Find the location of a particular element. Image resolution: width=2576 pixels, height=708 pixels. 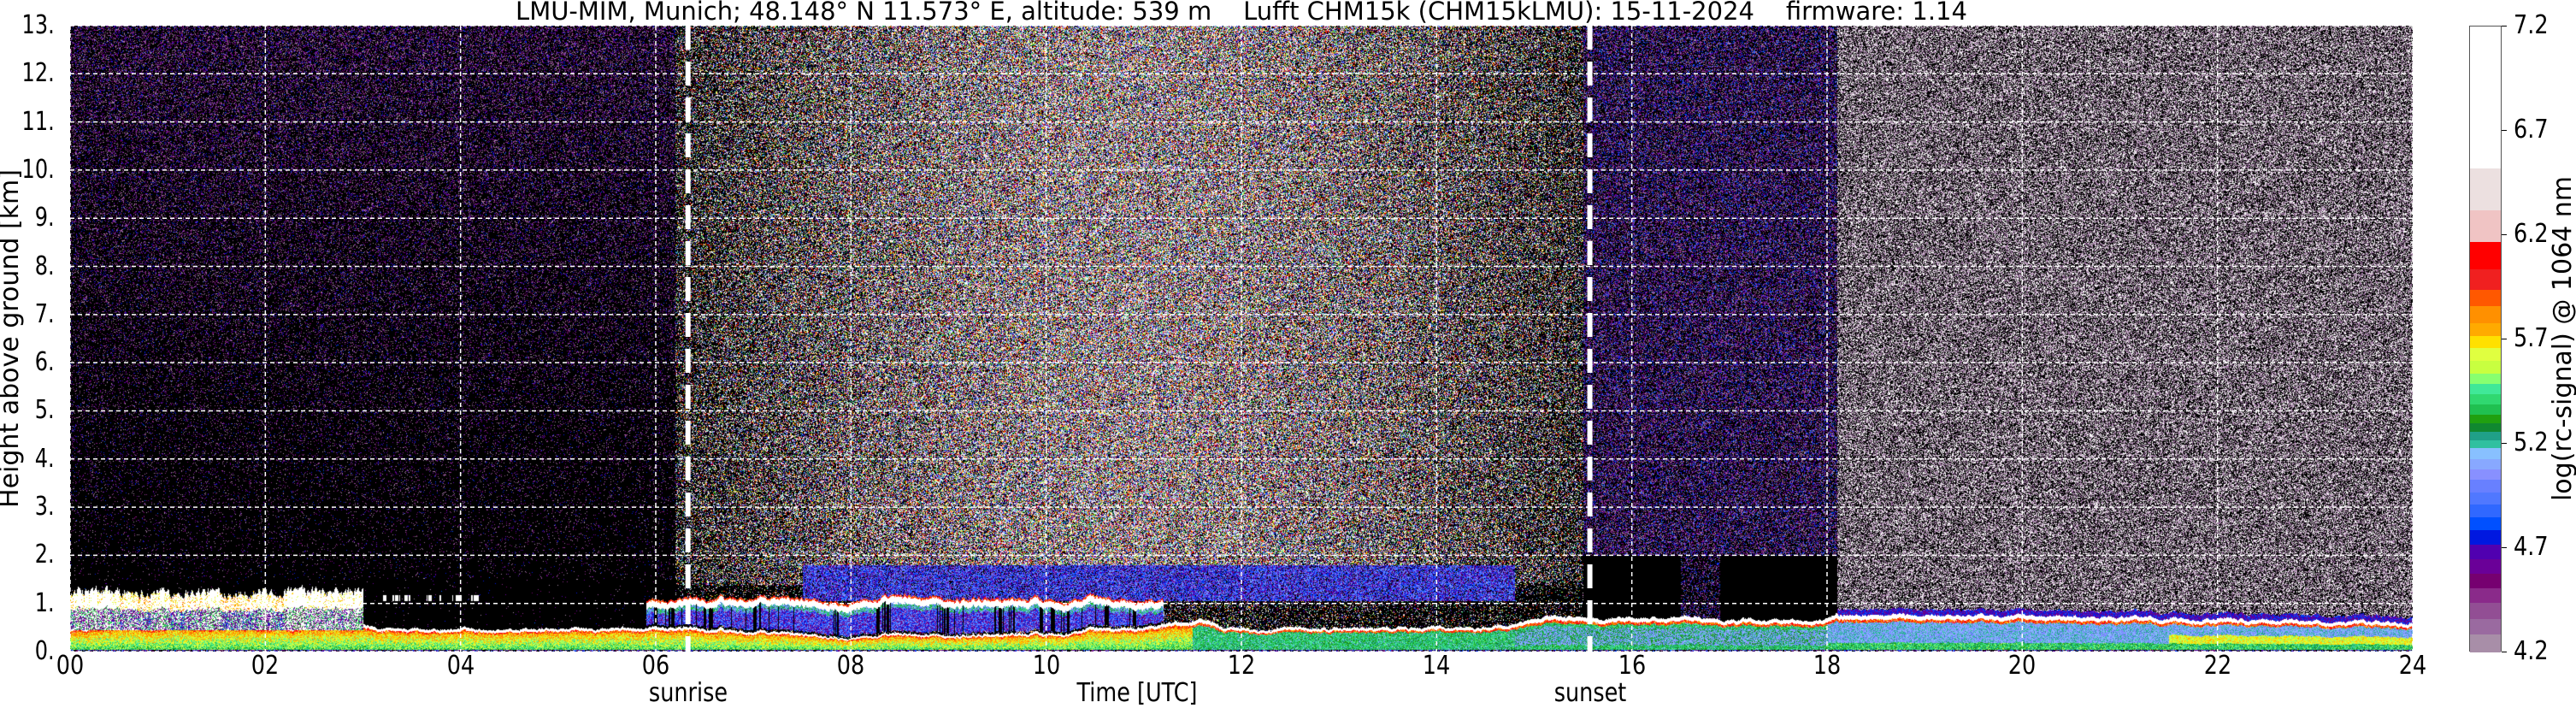

x-tick-label: 20 is located at coordinates (2023, 666).